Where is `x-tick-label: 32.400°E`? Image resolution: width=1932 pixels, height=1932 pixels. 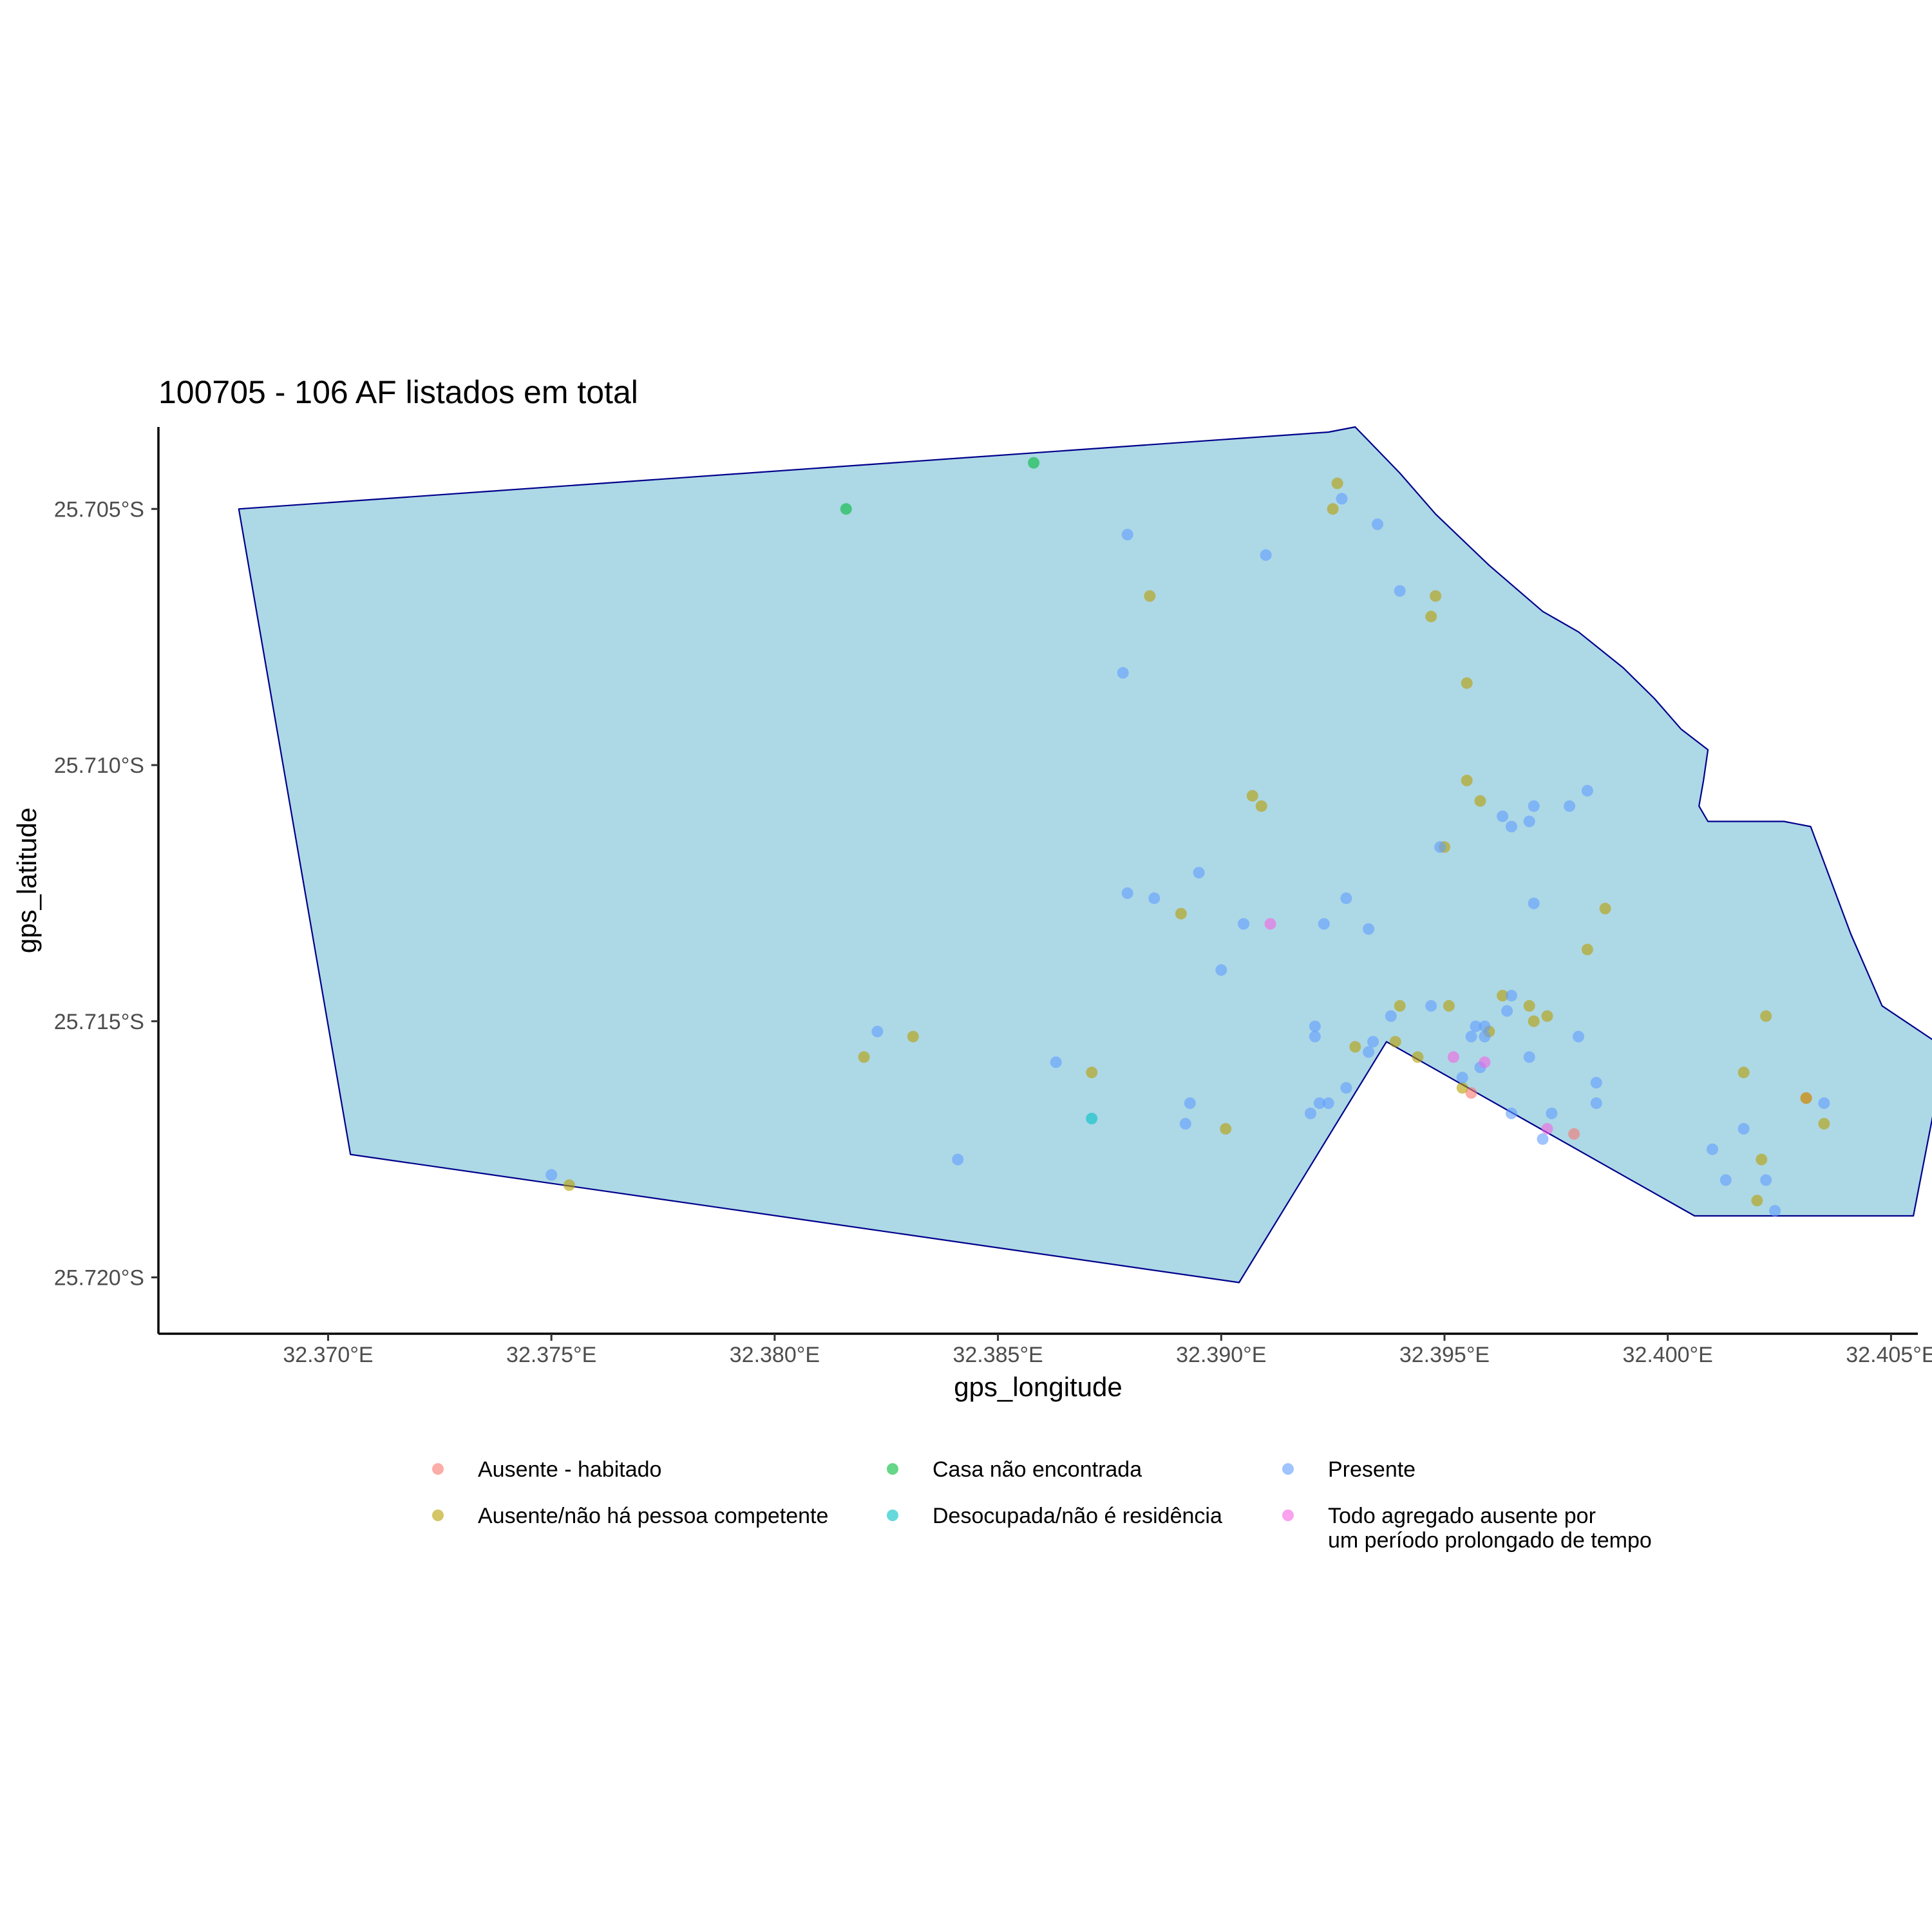
x-tick-label: 32.400°E is located at coordinates (1668, 1355).